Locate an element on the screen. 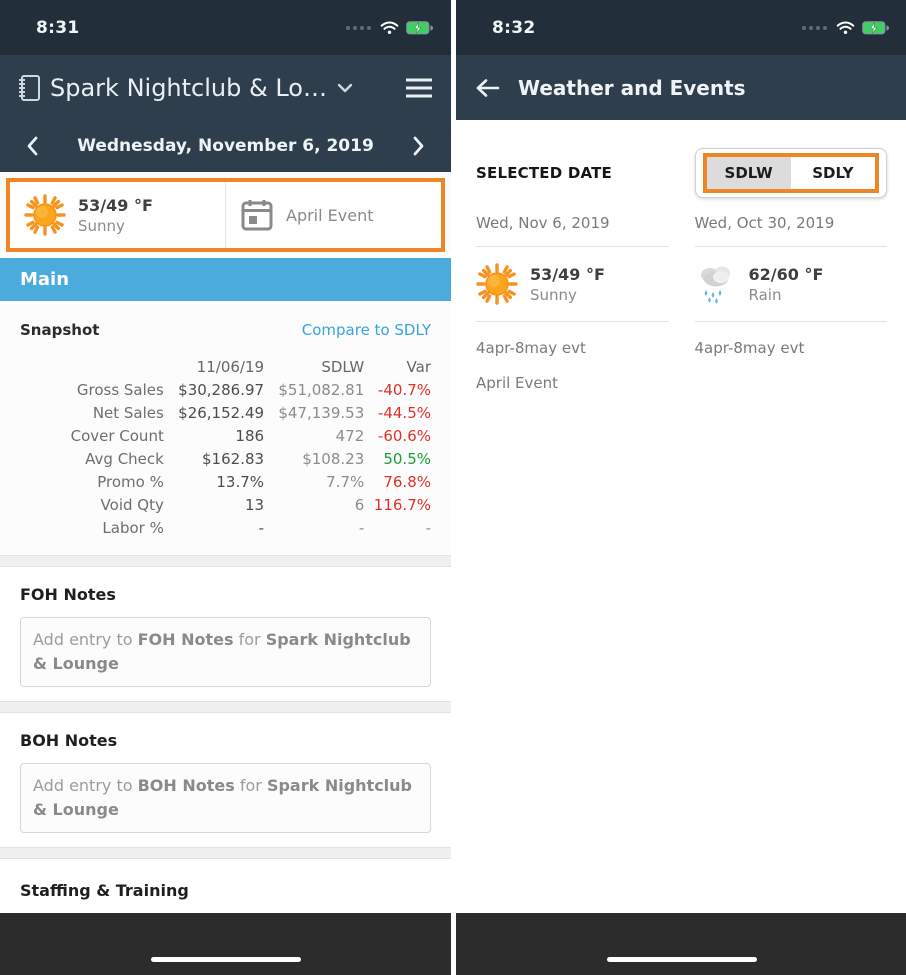 This screenshot has width=906, height=975. back-arrow-icon is located at coordinates (488, 87).